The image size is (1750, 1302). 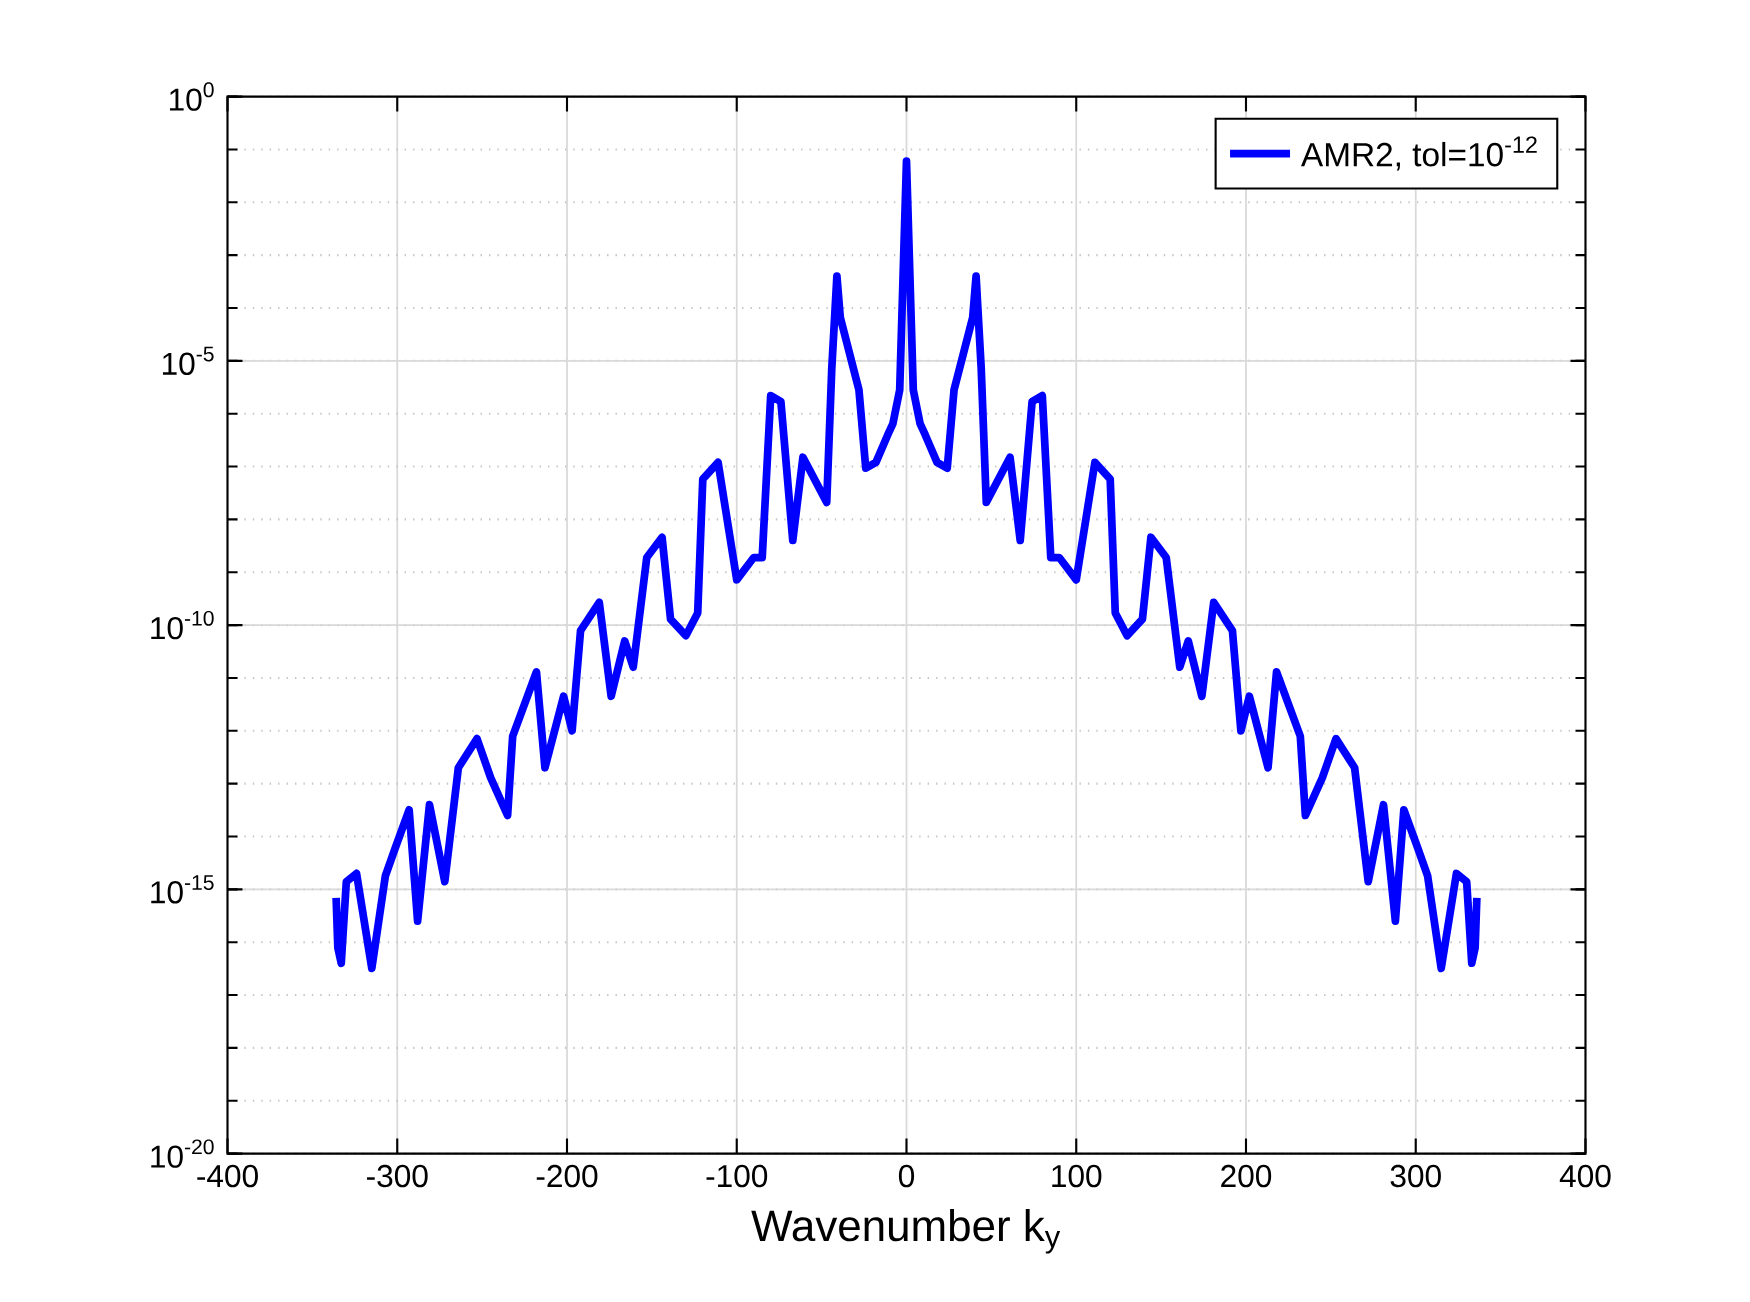 What do you see at coordinates (182, 889) in the screenshot?
I see `y-tick-label: 10$^{-15}$` at bounding box center [182, 889].